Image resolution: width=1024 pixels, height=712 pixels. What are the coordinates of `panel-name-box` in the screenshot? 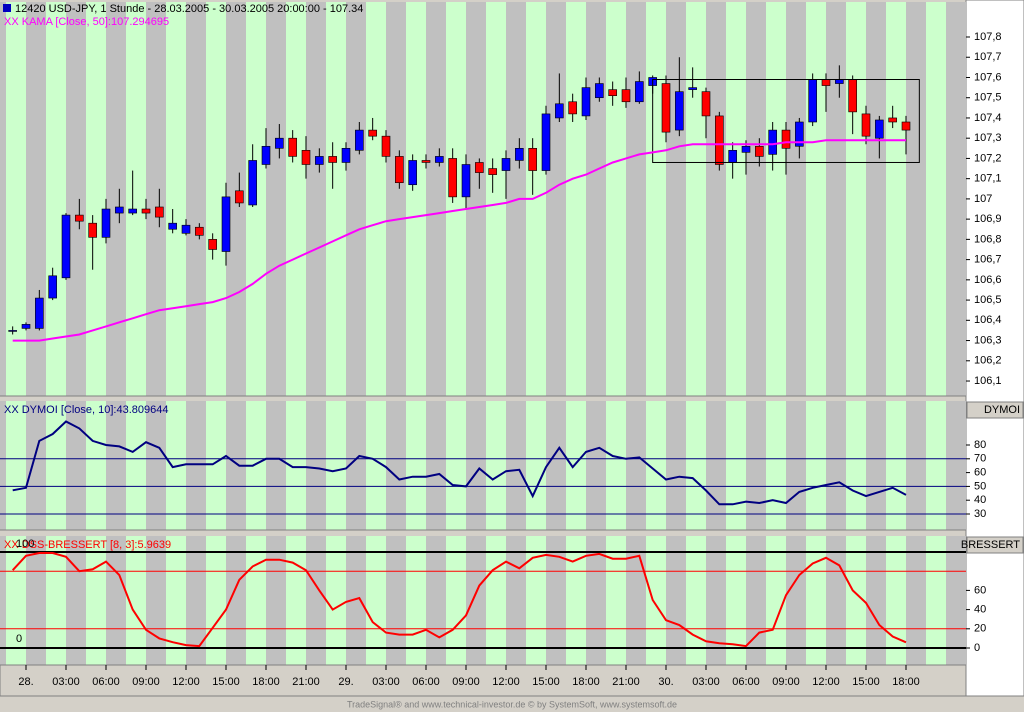 It's located at (995, 410).